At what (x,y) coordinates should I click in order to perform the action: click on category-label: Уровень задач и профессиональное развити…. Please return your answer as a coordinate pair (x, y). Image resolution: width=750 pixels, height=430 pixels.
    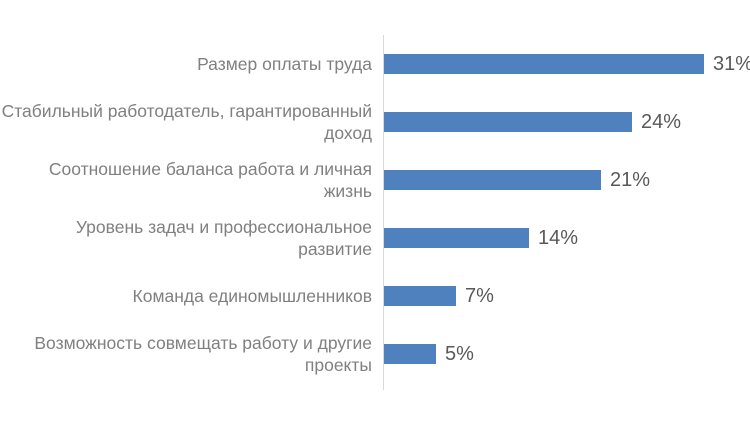
    Looking at the image, I should click on (223, 238).